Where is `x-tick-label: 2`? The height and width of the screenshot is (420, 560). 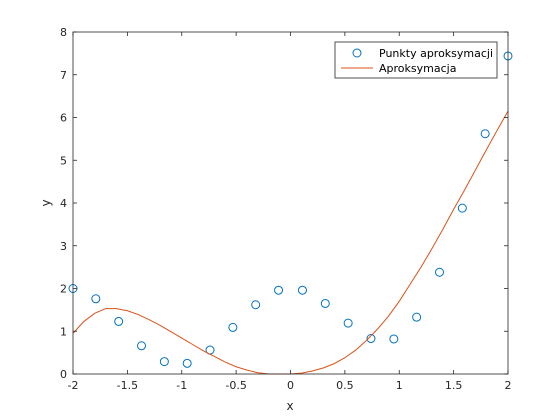 x-tick-label: 2 is located at coordinates (508, 385).